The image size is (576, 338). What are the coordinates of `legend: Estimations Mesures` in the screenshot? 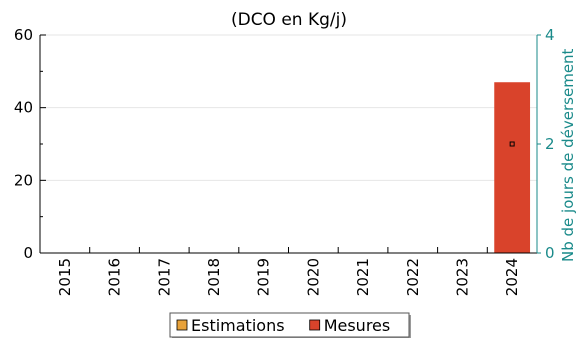 It's located at (290, 325).